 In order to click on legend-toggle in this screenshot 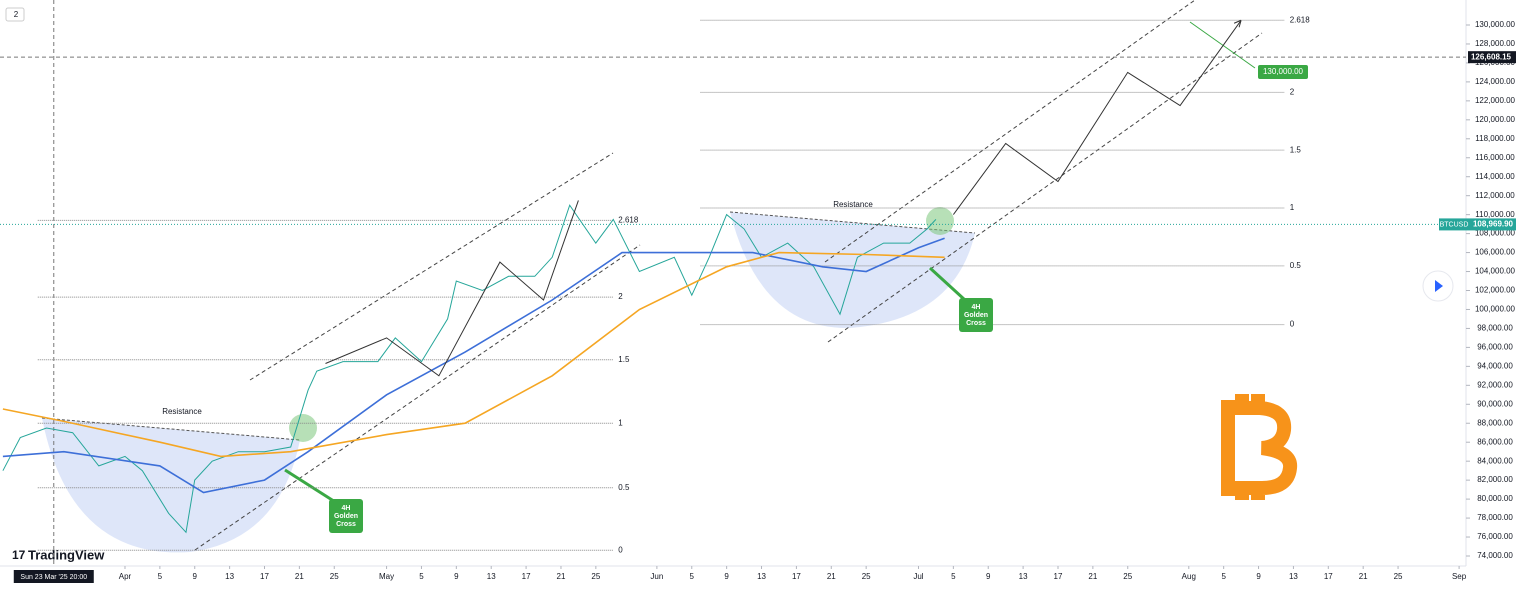, I will do `click(15, 14)`.